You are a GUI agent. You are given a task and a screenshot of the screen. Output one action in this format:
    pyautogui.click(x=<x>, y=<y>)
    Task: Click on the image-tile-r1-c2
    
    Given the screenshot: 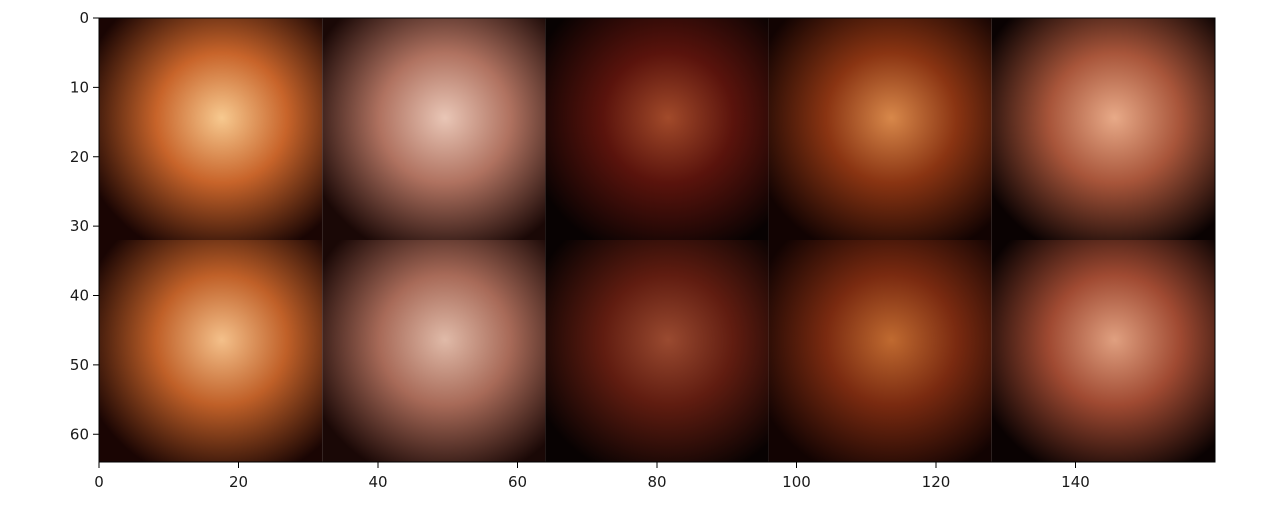 What is the action you would take?
    pyautogui.click(x=657, y=351)
    